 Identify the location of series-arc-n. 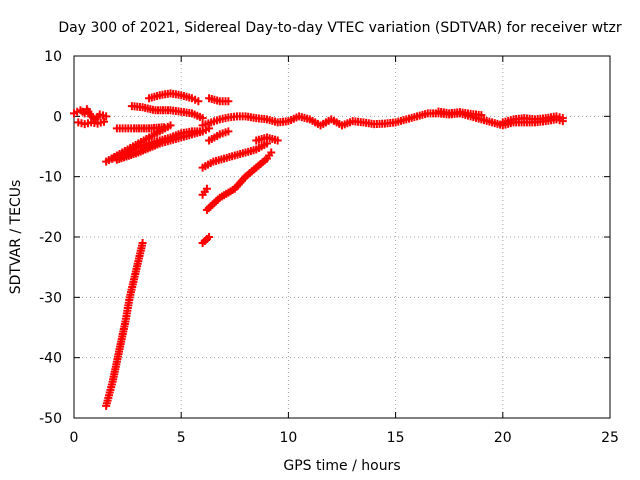
(206, 240).